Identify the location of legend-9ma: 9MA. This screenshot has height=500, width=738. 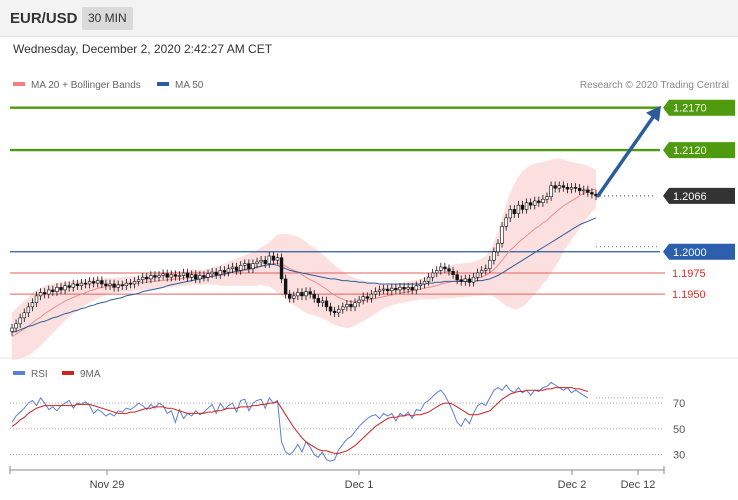
(81, 374).